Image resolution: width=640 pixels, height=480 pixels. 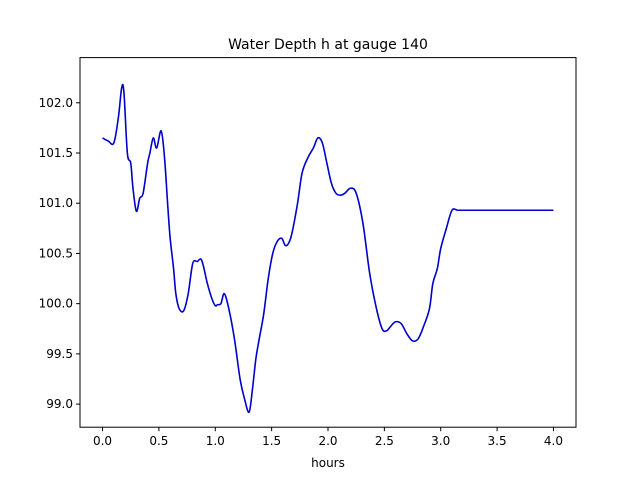 What do you see at coordinates (497, 441) in the screenshot?
I see `x-tick-label: 3.5` at bounding box center [497, 441].